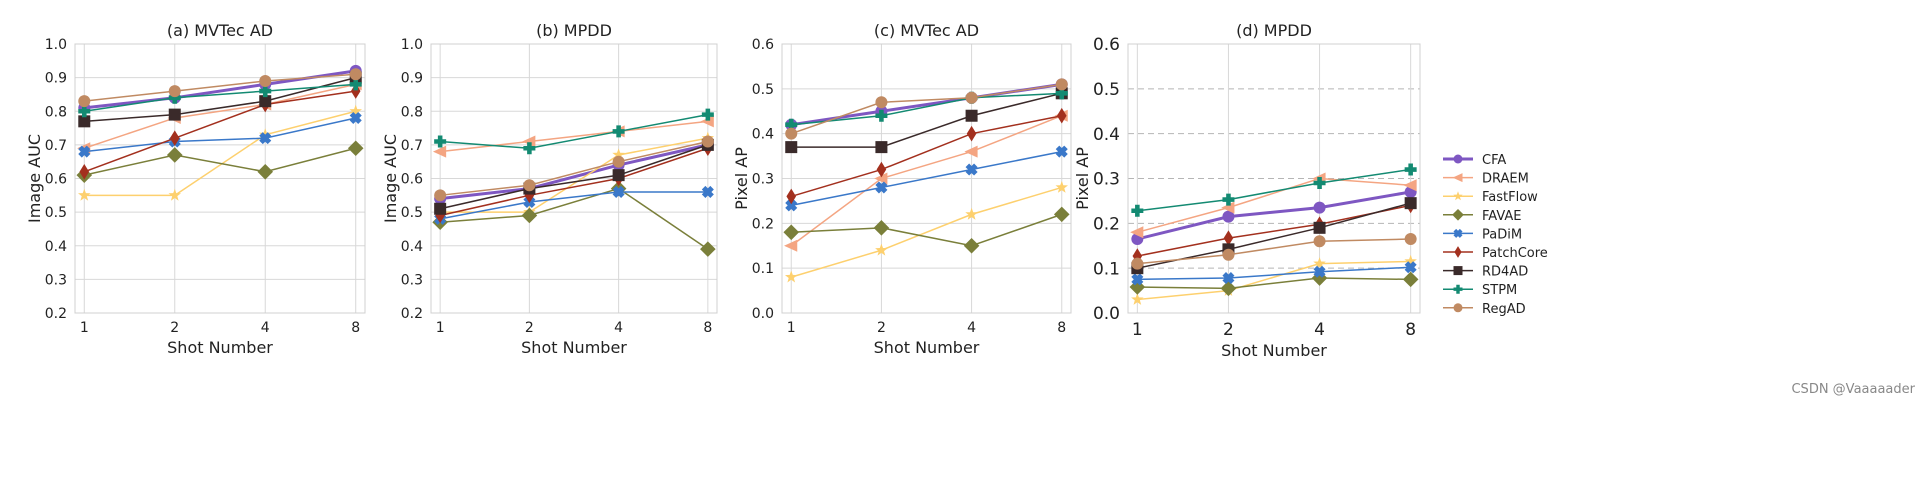 This screenshot has width=1927, height=495. Describe the element at coordinates (1502, 216) in the screenshot. I see `legend-label: FAVAE` at that location.